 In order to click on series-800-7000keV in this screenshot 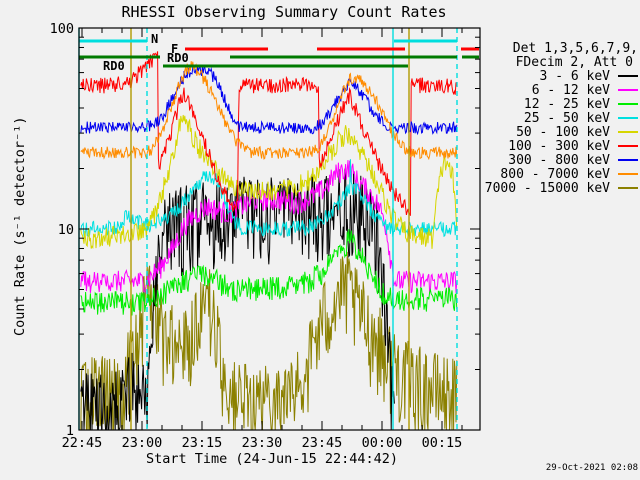, I will do `click(269, 111)`.